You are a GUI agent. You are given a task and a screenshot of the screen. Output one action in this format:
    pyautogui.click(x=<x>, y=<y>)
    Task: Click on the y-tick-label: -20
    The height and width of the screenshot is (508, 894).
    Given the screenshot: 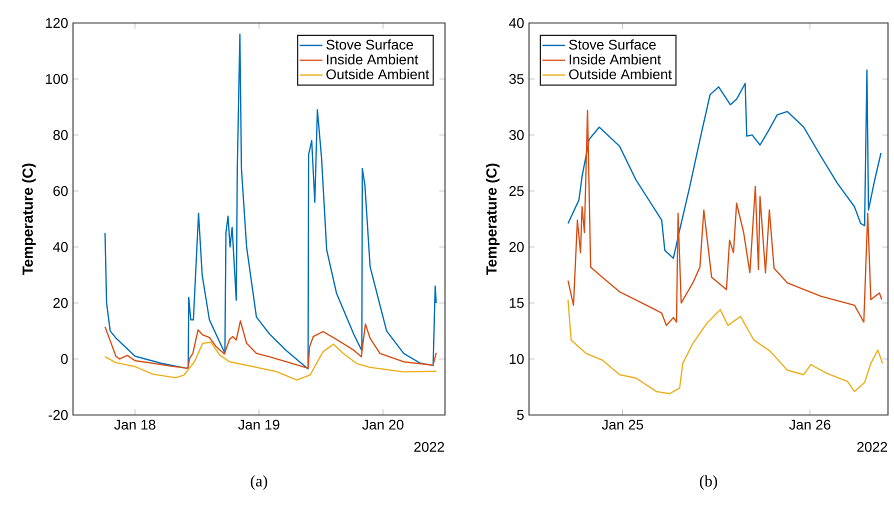 What is the action you would take?
    pyautogui.click(x=58, y=415)
    